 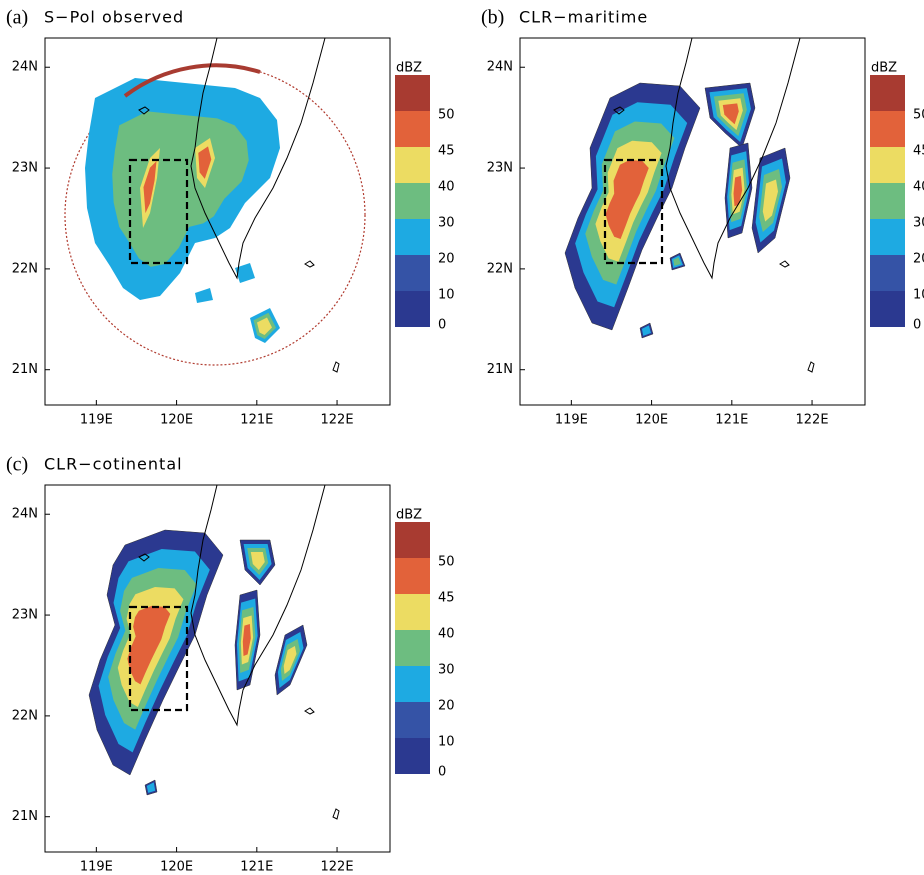 I want to click on panel-title: CLR−cotinental, so click(x=113, y=464).